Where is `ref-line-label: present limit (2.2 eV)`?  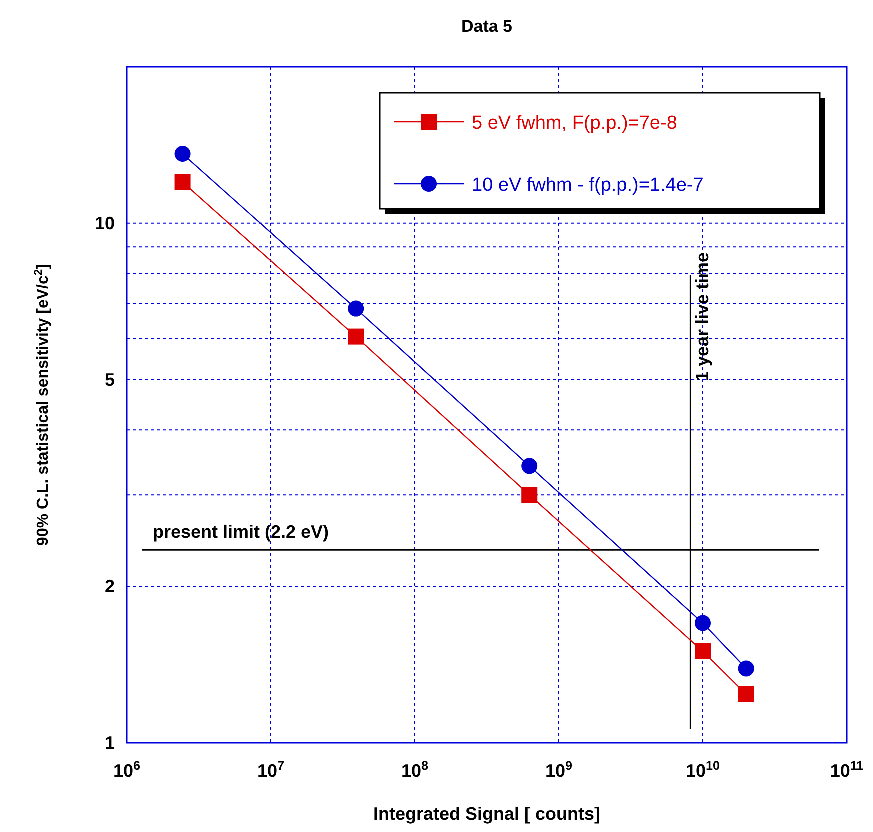 ref-line-label: present limit (2.2 eV) is located at coordinates (241, 532).